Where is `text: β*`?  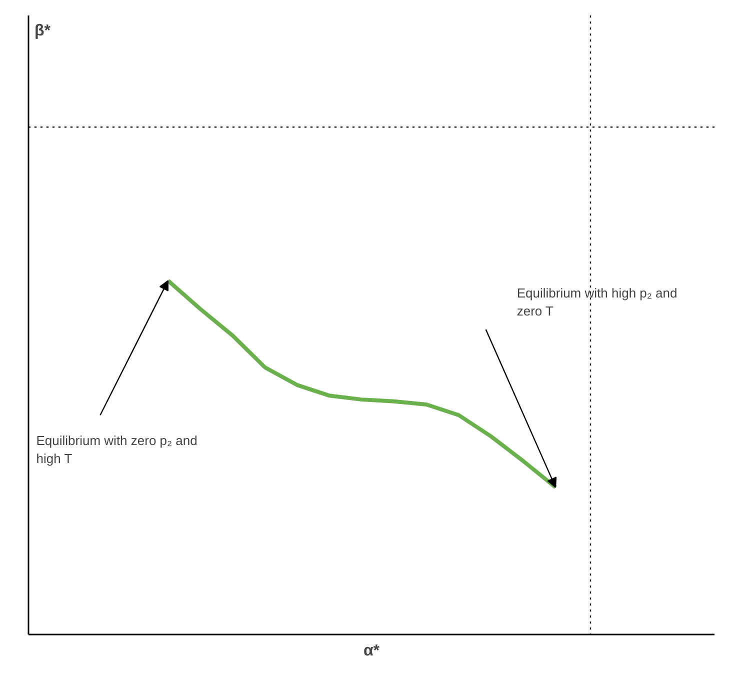
text: β* is located at coordinates (43, 31).